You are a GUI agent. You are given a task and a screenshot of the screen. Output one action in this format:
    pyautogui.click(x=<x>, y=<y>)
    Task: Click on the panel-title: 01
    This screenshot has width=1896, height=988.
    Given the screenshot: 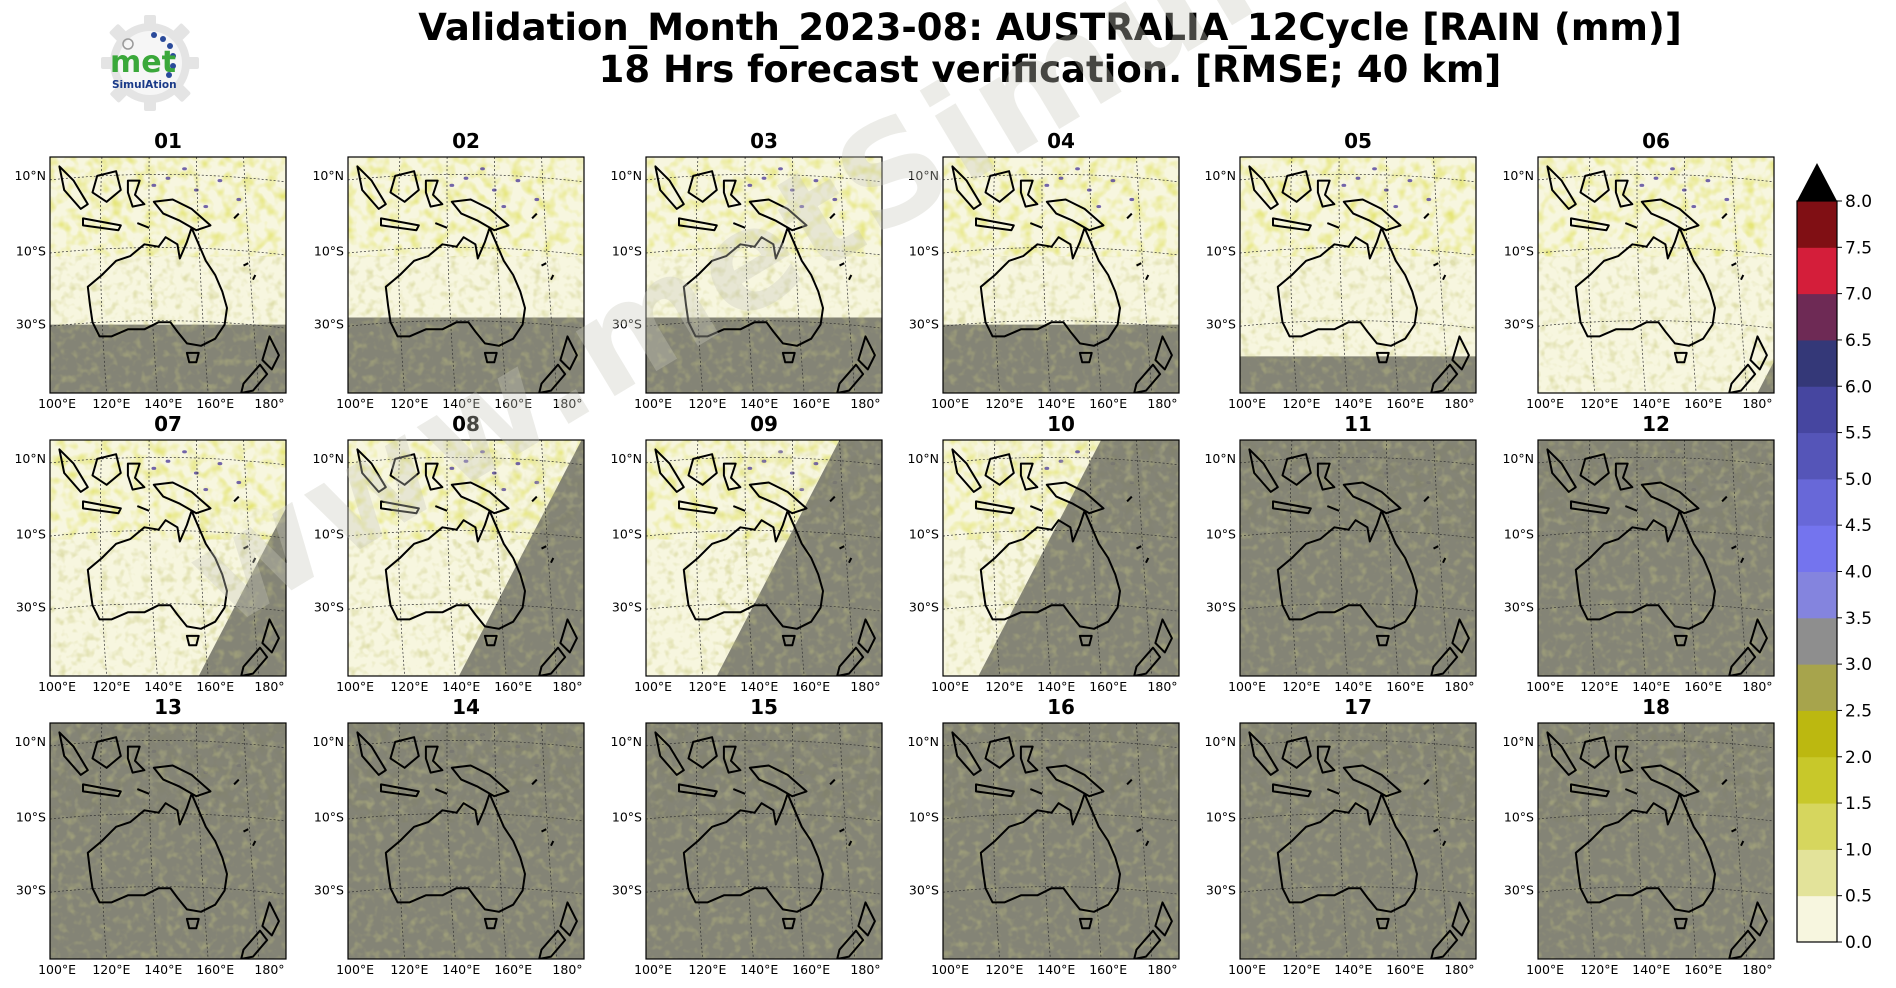 What is the action you would take?
    pyautogui.click(x=168, y=141)
    